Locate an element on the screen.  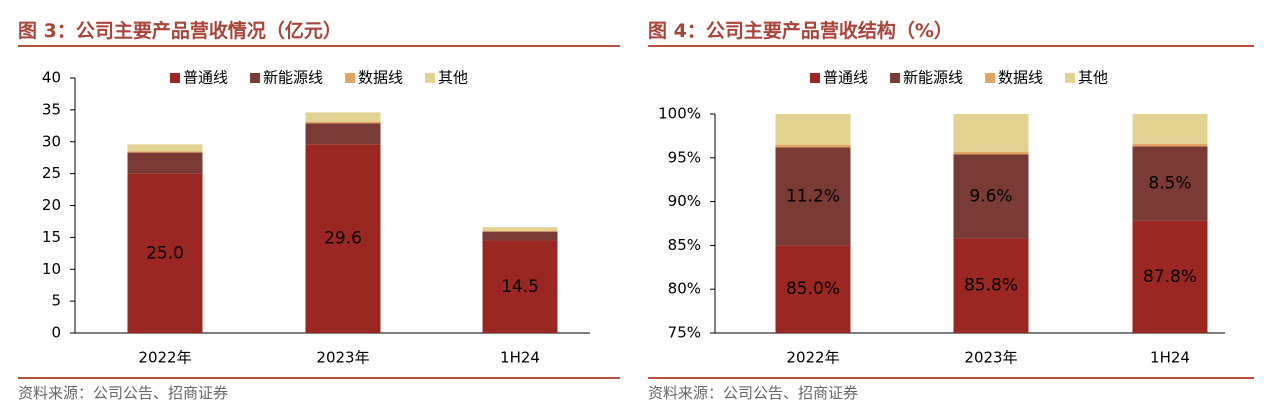
y-tick-label: 10 is located at coordinates (51, 269).